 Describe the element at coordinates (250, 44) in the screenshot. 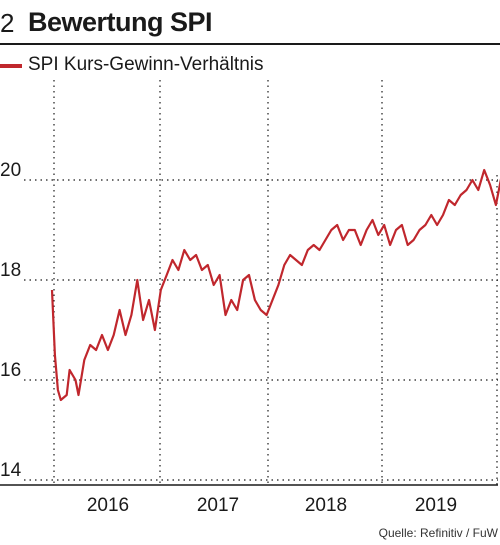

I see `header-rule` at that location.